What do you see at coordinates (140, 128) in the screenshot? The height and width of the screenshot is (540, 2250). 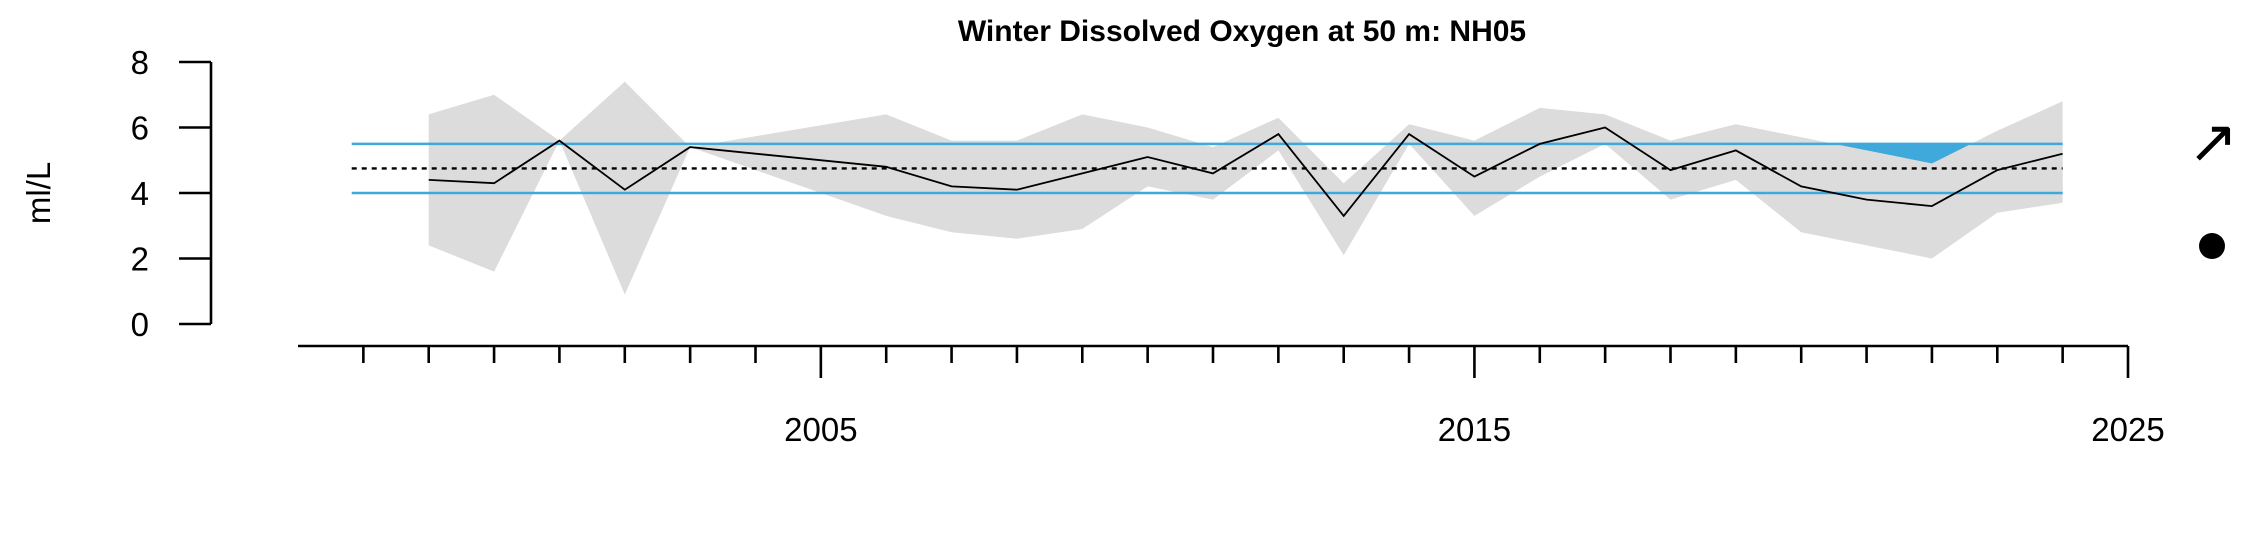 I see `y-tick-label: 6` at bounding box center [140, 128].